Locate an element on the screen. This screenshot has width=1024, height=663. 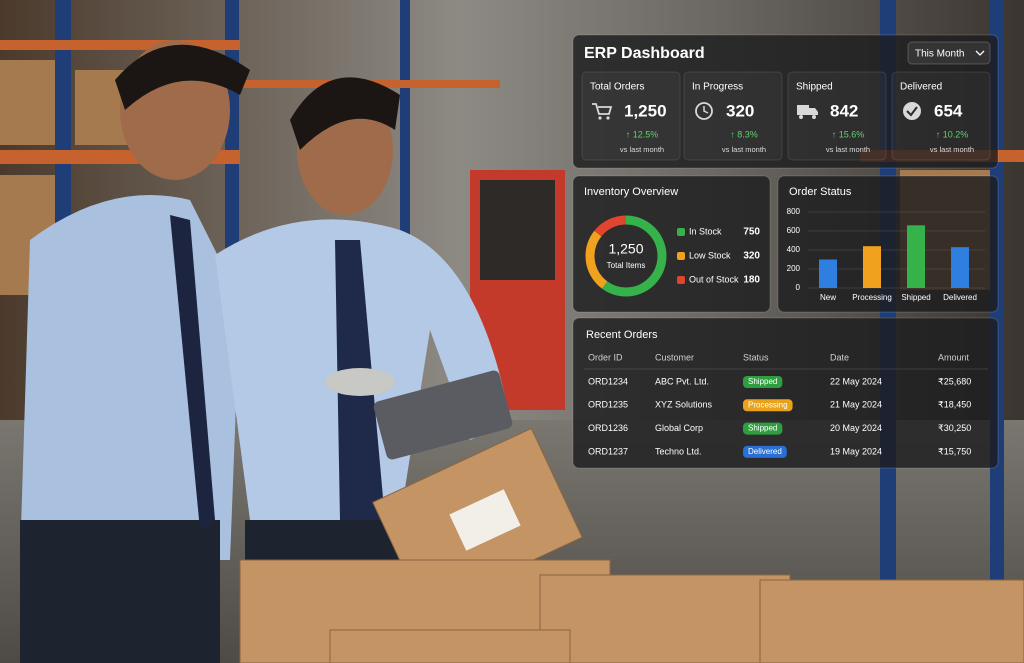
status-text: Processing is located at coordinates (768, 404).